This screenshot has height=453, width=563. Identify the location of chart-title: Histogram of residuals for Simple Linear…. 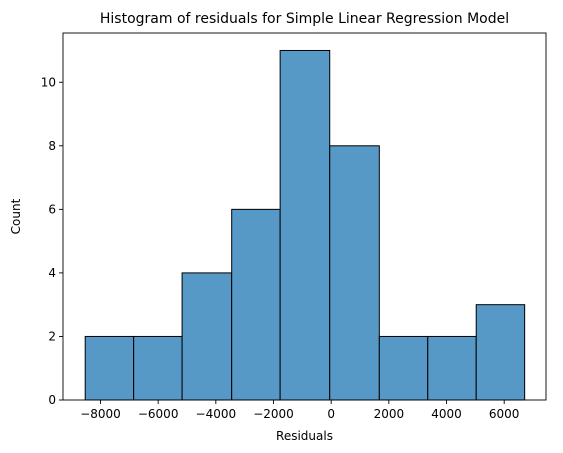
(304, 19).